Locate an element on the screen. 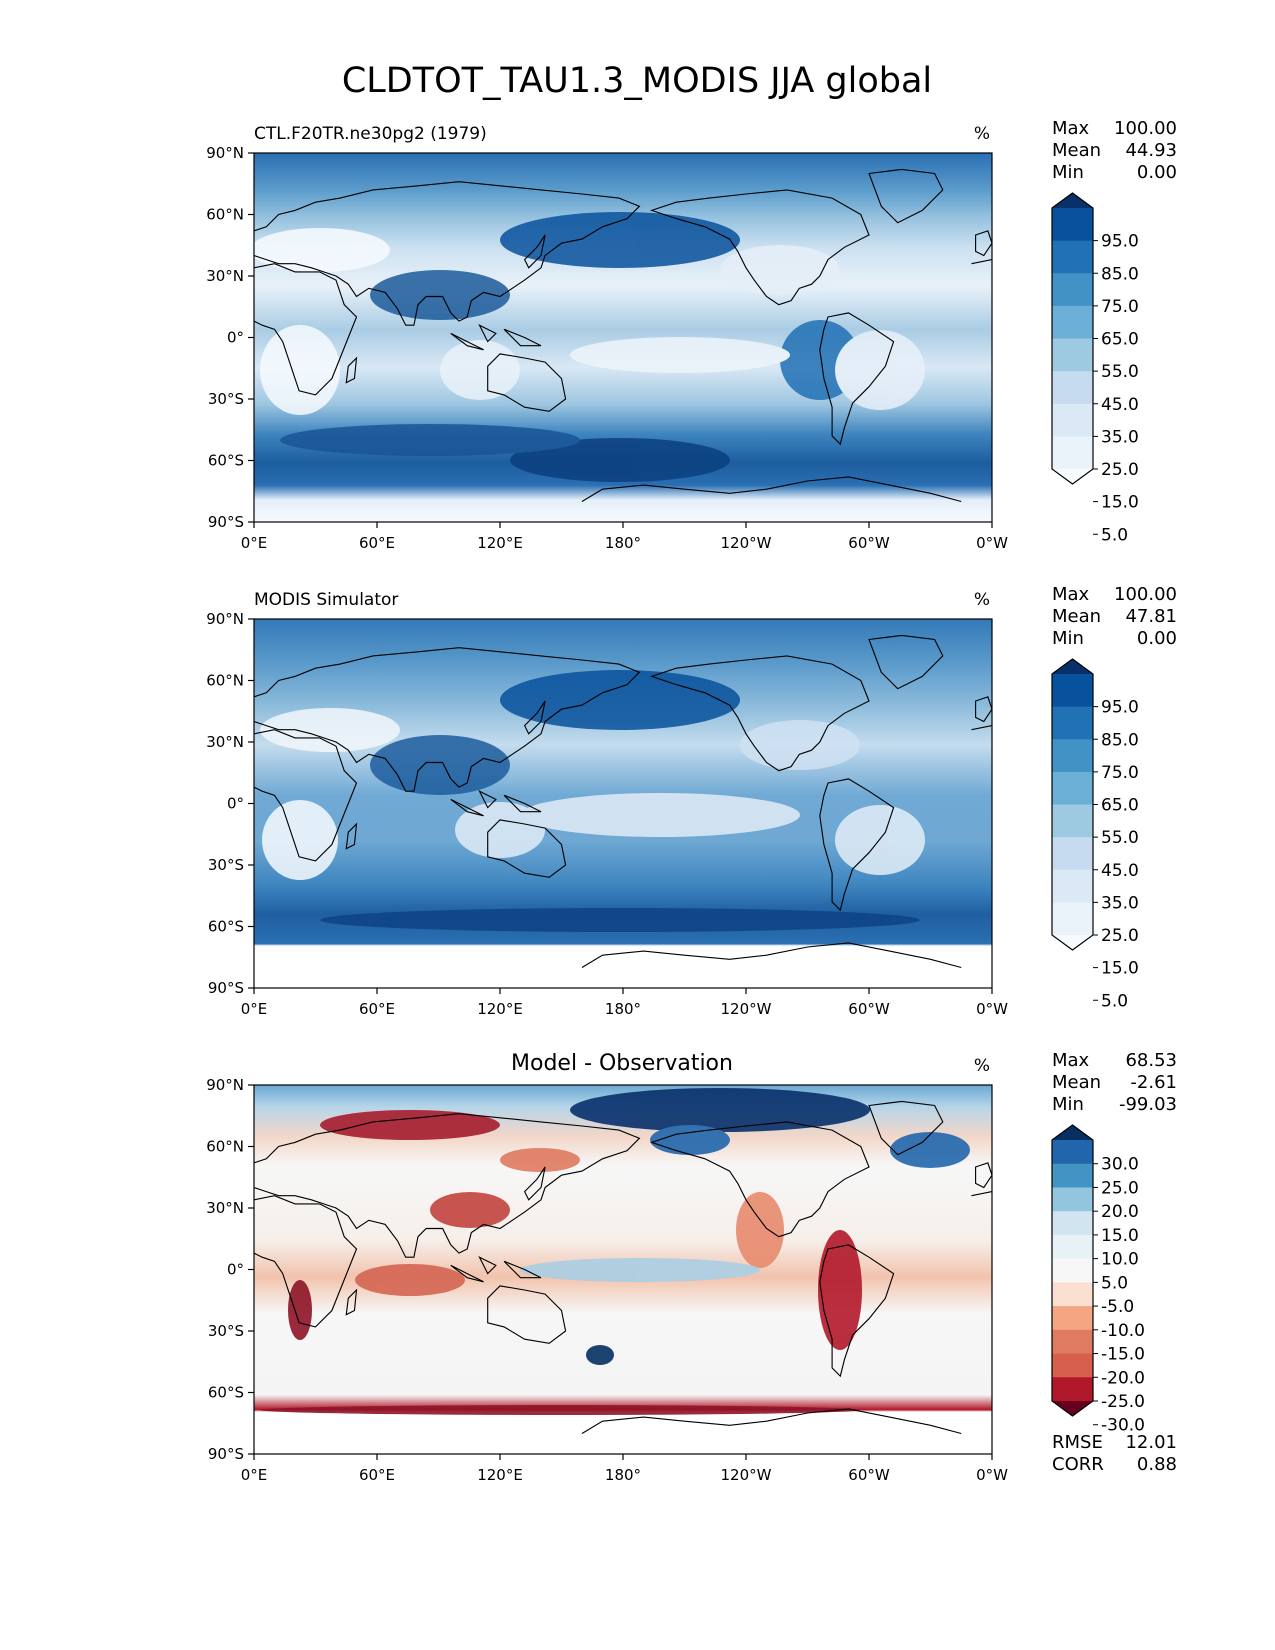 This screenshot has width=1275, height=1650. colorbar-tick-label: 45.0 is located at coordinates (1120, 871).